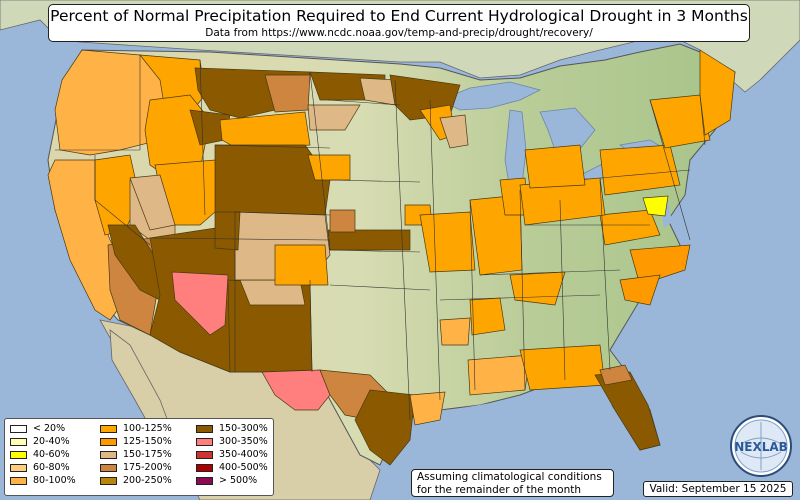  I want to click on legend-label: > 500%, so click(238, 480).